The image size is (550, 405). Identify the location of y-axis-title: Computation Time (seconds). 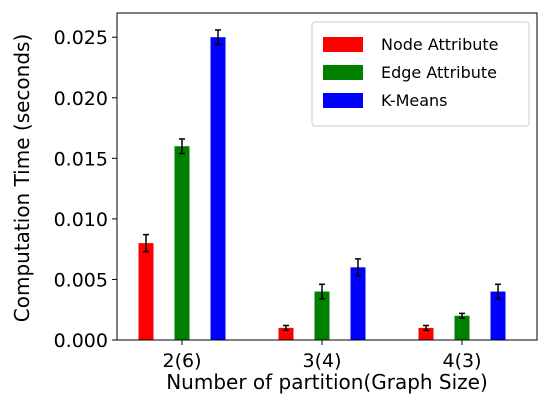
(22, 178).